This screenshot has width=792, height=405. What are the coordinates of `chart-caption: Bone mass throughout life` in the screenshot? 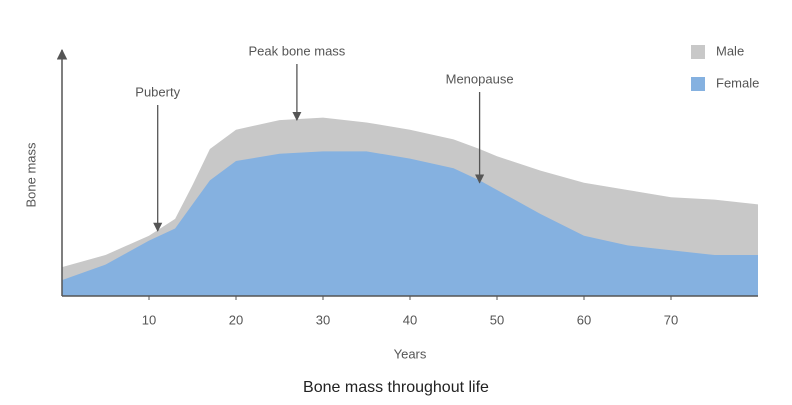 It's located at (396, 387).